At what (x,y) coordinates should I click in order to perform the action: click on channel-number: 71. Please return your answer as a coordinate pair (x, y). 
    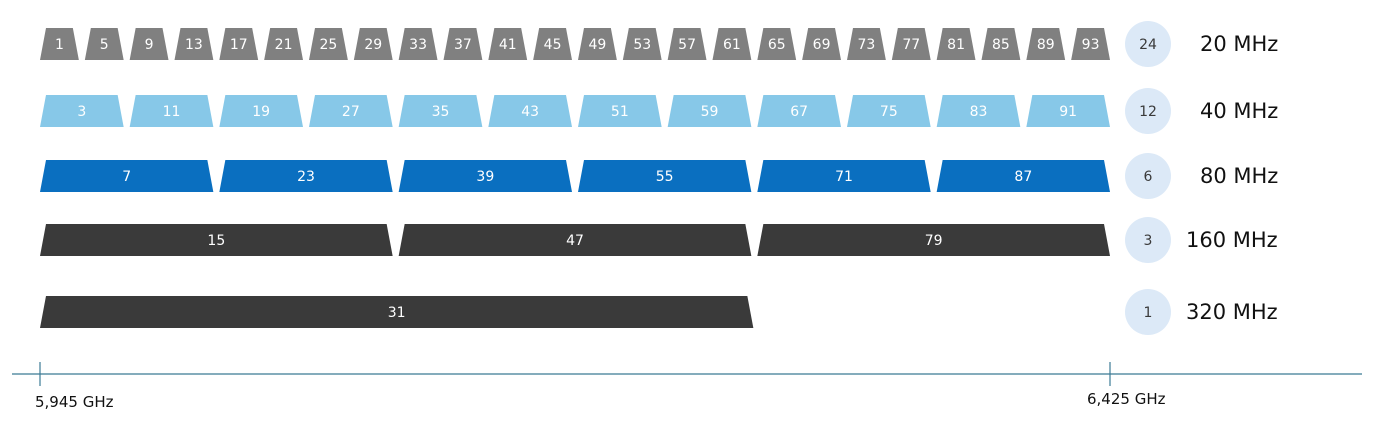
    Looking at the image, I should click on (844, 177).